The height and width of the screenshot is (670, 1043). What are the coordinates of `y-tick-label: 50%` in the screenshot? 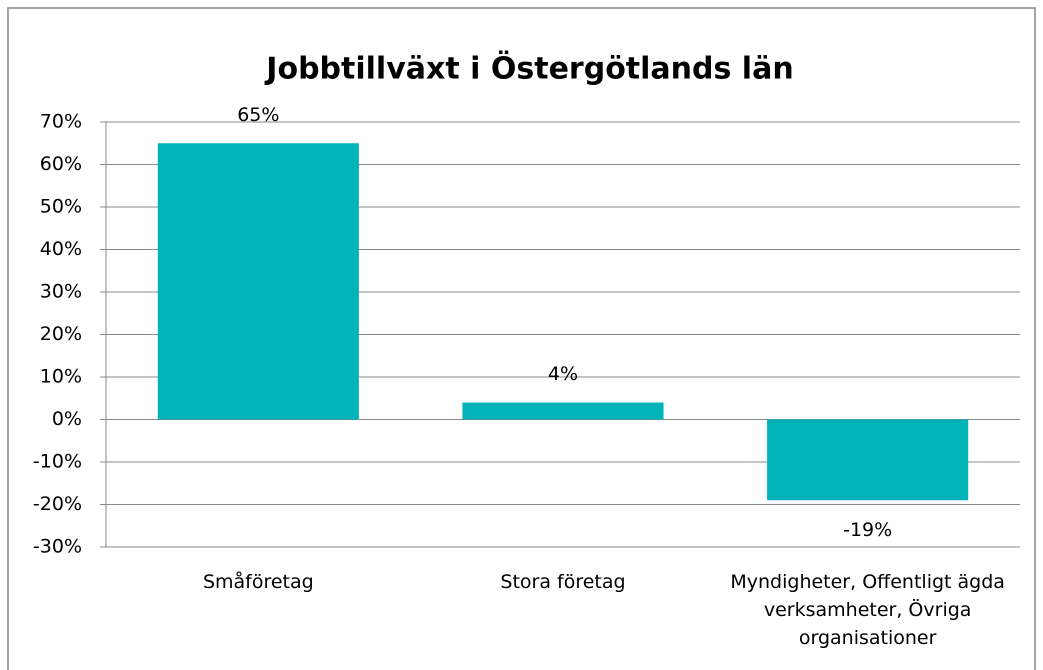 It's located at (61, 207).